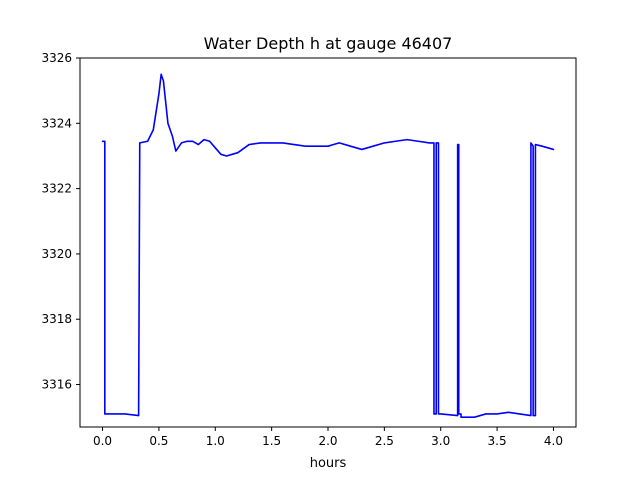 The height and width of the screenshot is (480, 640). What do you see at coordinates (56, 189) in the screenshot?
I see `y-tick-label: 3322` at bounding box center [56, 189].